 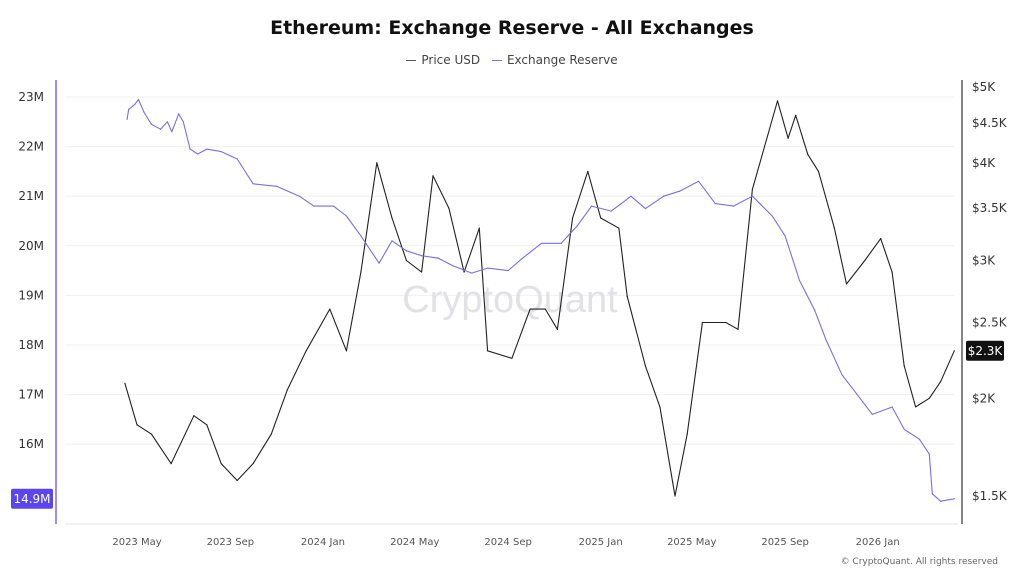 I want to click on current-price-badge, so click(x=985, y=350).